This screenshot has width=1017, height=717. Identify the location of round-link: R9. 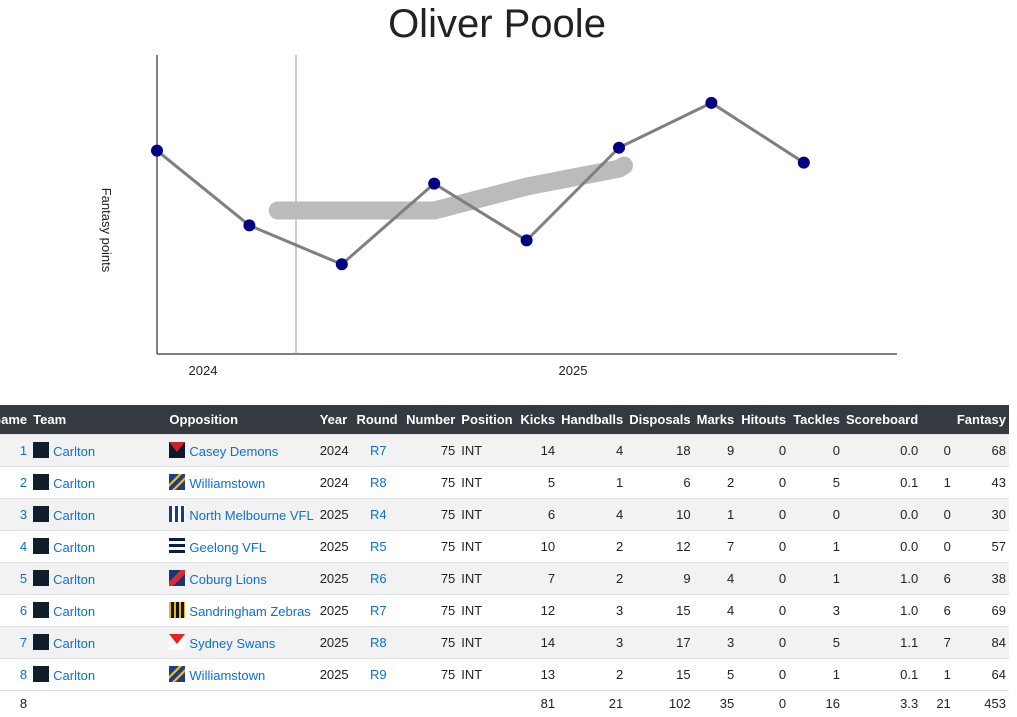
(378, 674).